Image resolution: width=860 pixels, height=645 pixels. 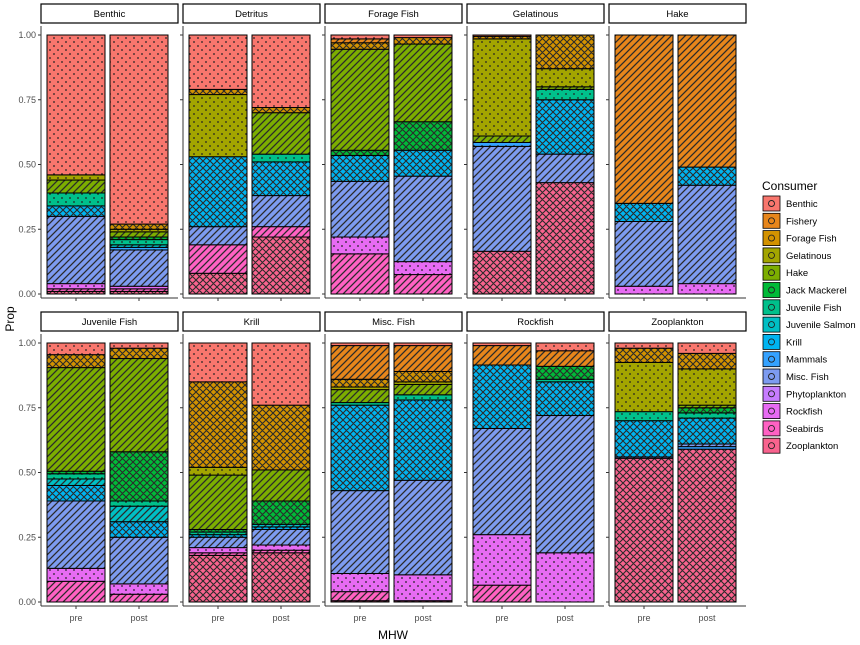 What do you see at coordinates (707, 410) in the screenshot?
I see `bar-segment-jack-mackerel` at bounding box center [707, 410].